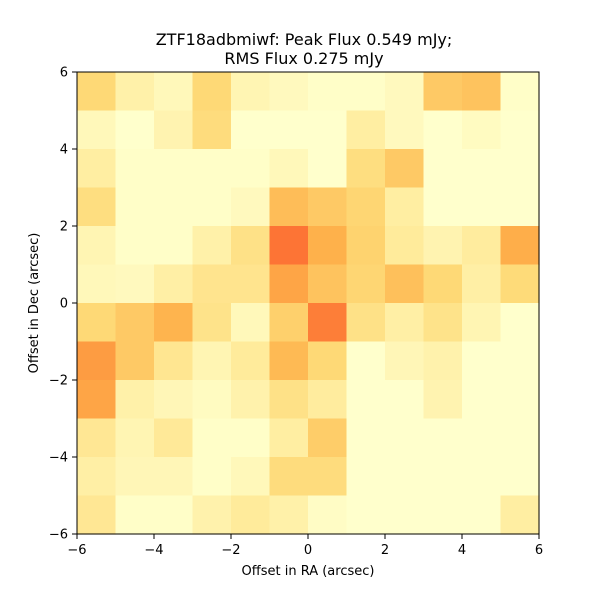 The width and height of the screenshot is (600, 600). Describe the element at coordinates (304, 39) in the screenshot. I see `chart-title-line-1: ZTF18adbmiwf: Peak Flux 0.549 mJy;` at that location.